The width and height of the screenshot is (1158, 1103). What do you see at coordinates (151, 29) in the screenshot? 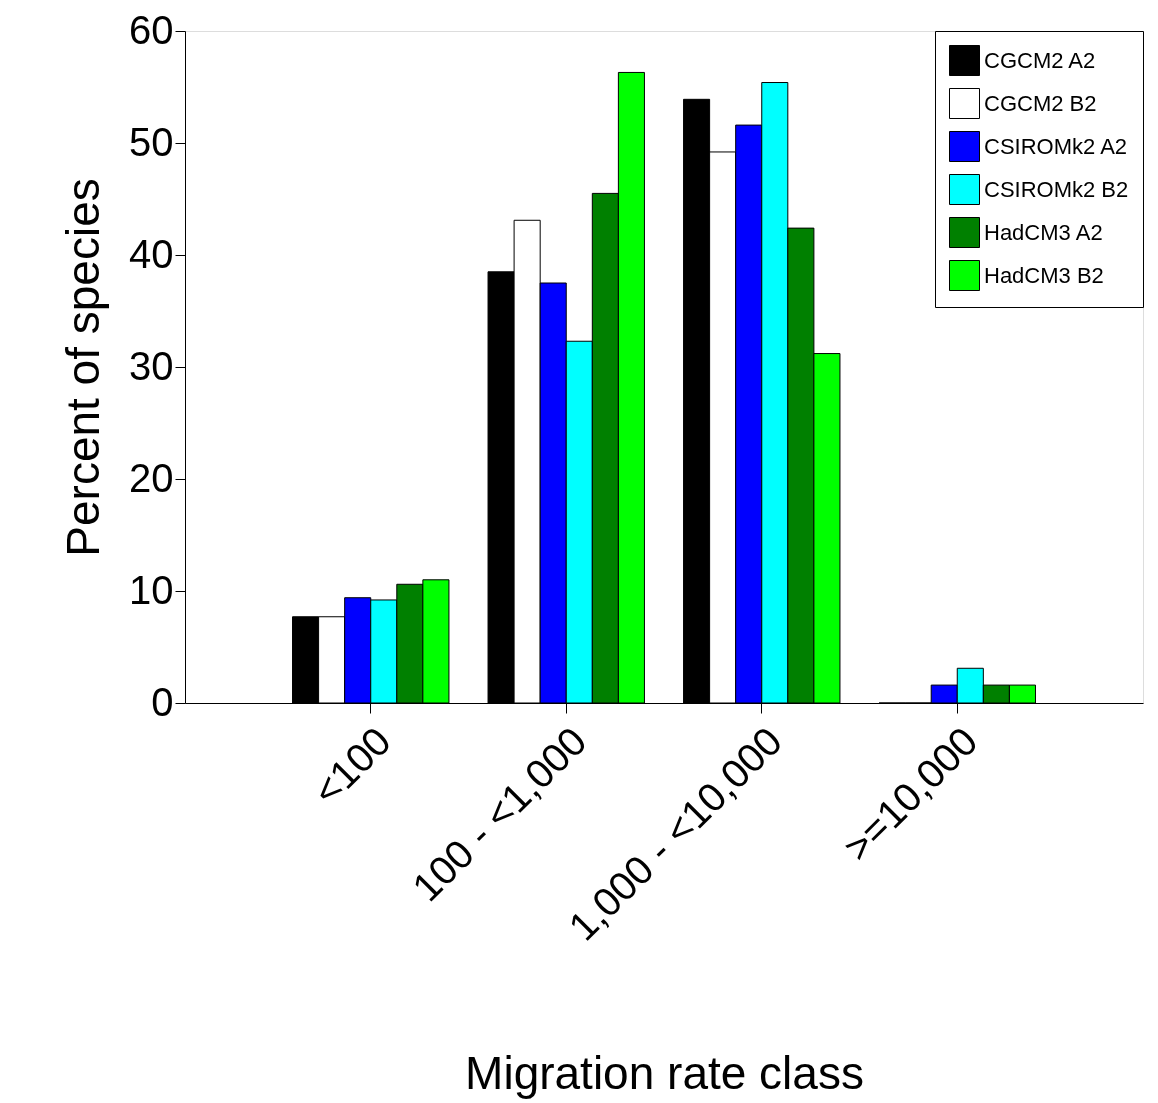
I see `y-tick-label: 60` at bounding box center [151, 29].